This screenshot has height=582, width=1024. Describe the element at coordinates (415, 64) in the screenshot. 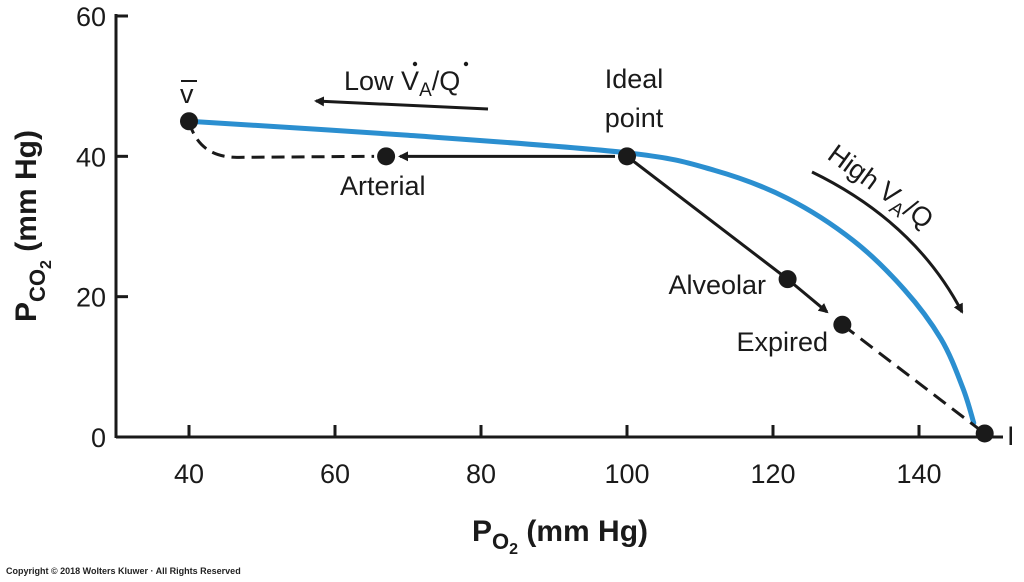

I see `low-va-q-dot-v` at that location.